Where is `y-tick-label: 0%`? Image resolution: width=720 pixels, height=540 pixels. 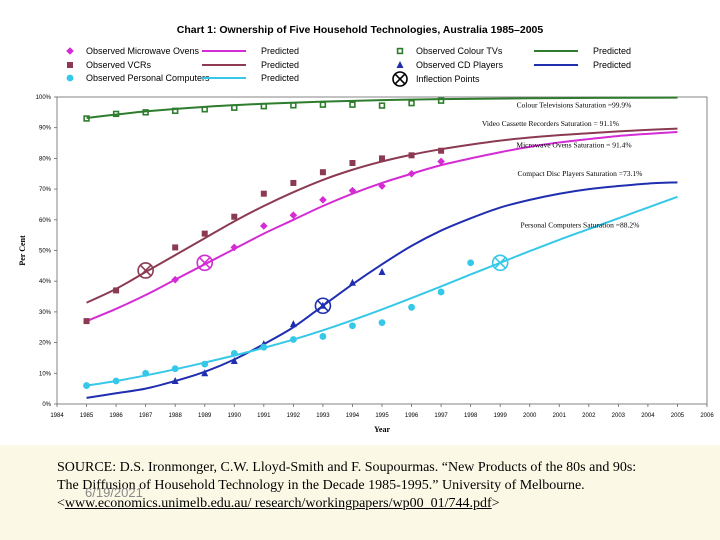 y-tick-label: 0% is located at coordinates (46, 405).